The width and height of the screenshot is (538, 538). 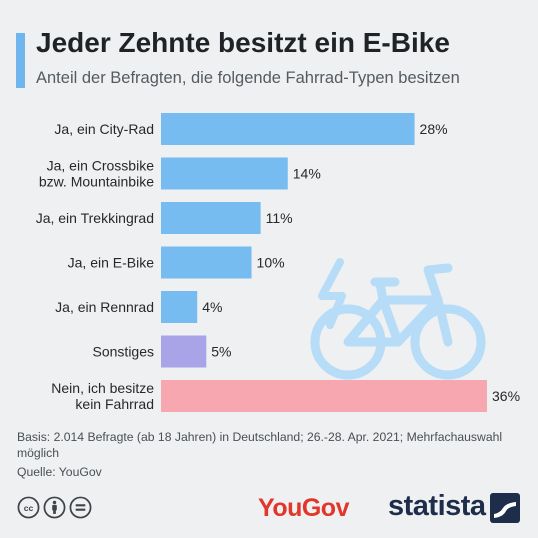 What do you see at coordinates (505, 508) in the screenshot?
I see `statista-logo-icon` at bounding box center [505, 508].